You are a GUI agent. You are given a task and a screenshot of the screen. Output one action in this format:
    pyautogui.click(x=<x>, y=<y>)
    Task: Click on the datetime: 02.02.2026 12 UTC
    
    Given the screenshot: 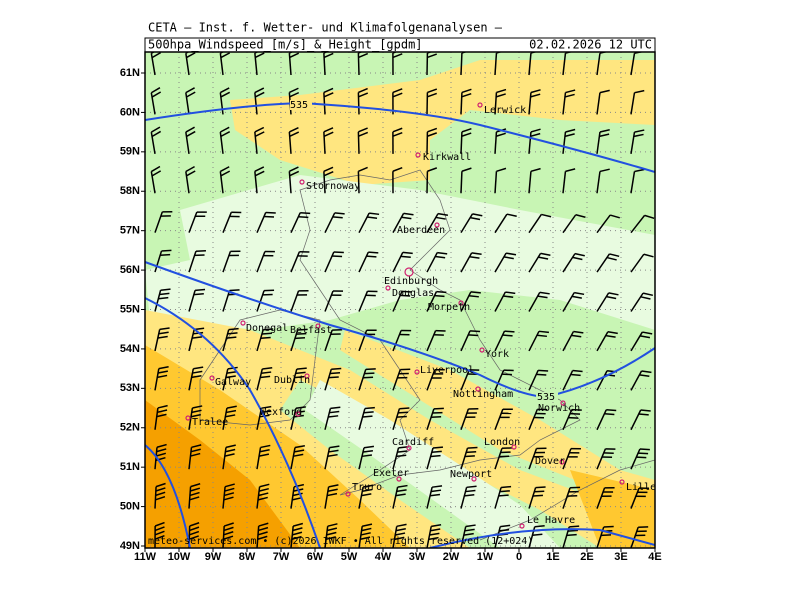 What is the action you would take?
    pyautogui.click(x=590, y=45)
    